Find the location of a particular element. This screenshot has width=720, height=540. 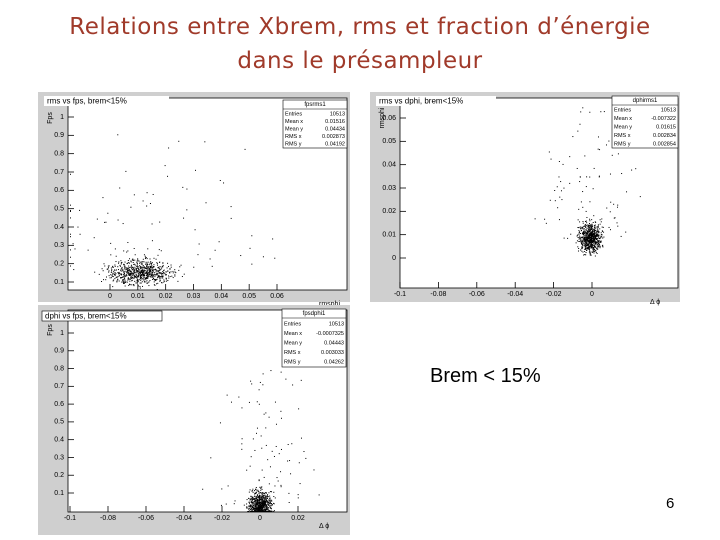

x-tick-label: 0.02 is located at coordinates (298, 518).